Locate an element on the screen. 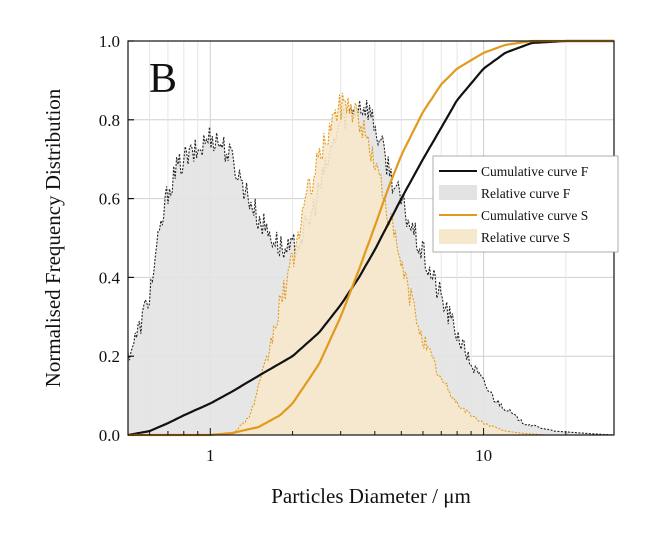 The image size is (650, 540). x-tick-label: 1 is located at coordinates (210, 455).